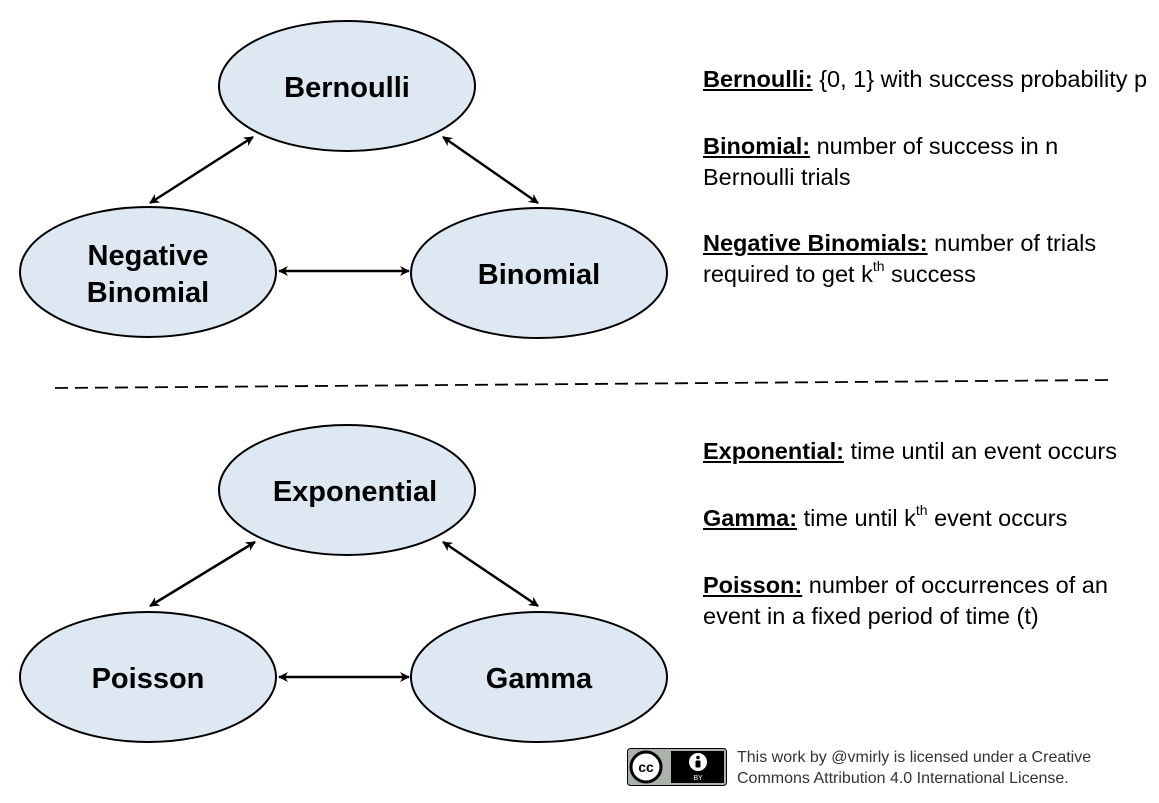  What do you see at coordinates (490, 170) in the screenshot?
I see `arrow-bernoulli-binomial` at bounding box center [490, 170].